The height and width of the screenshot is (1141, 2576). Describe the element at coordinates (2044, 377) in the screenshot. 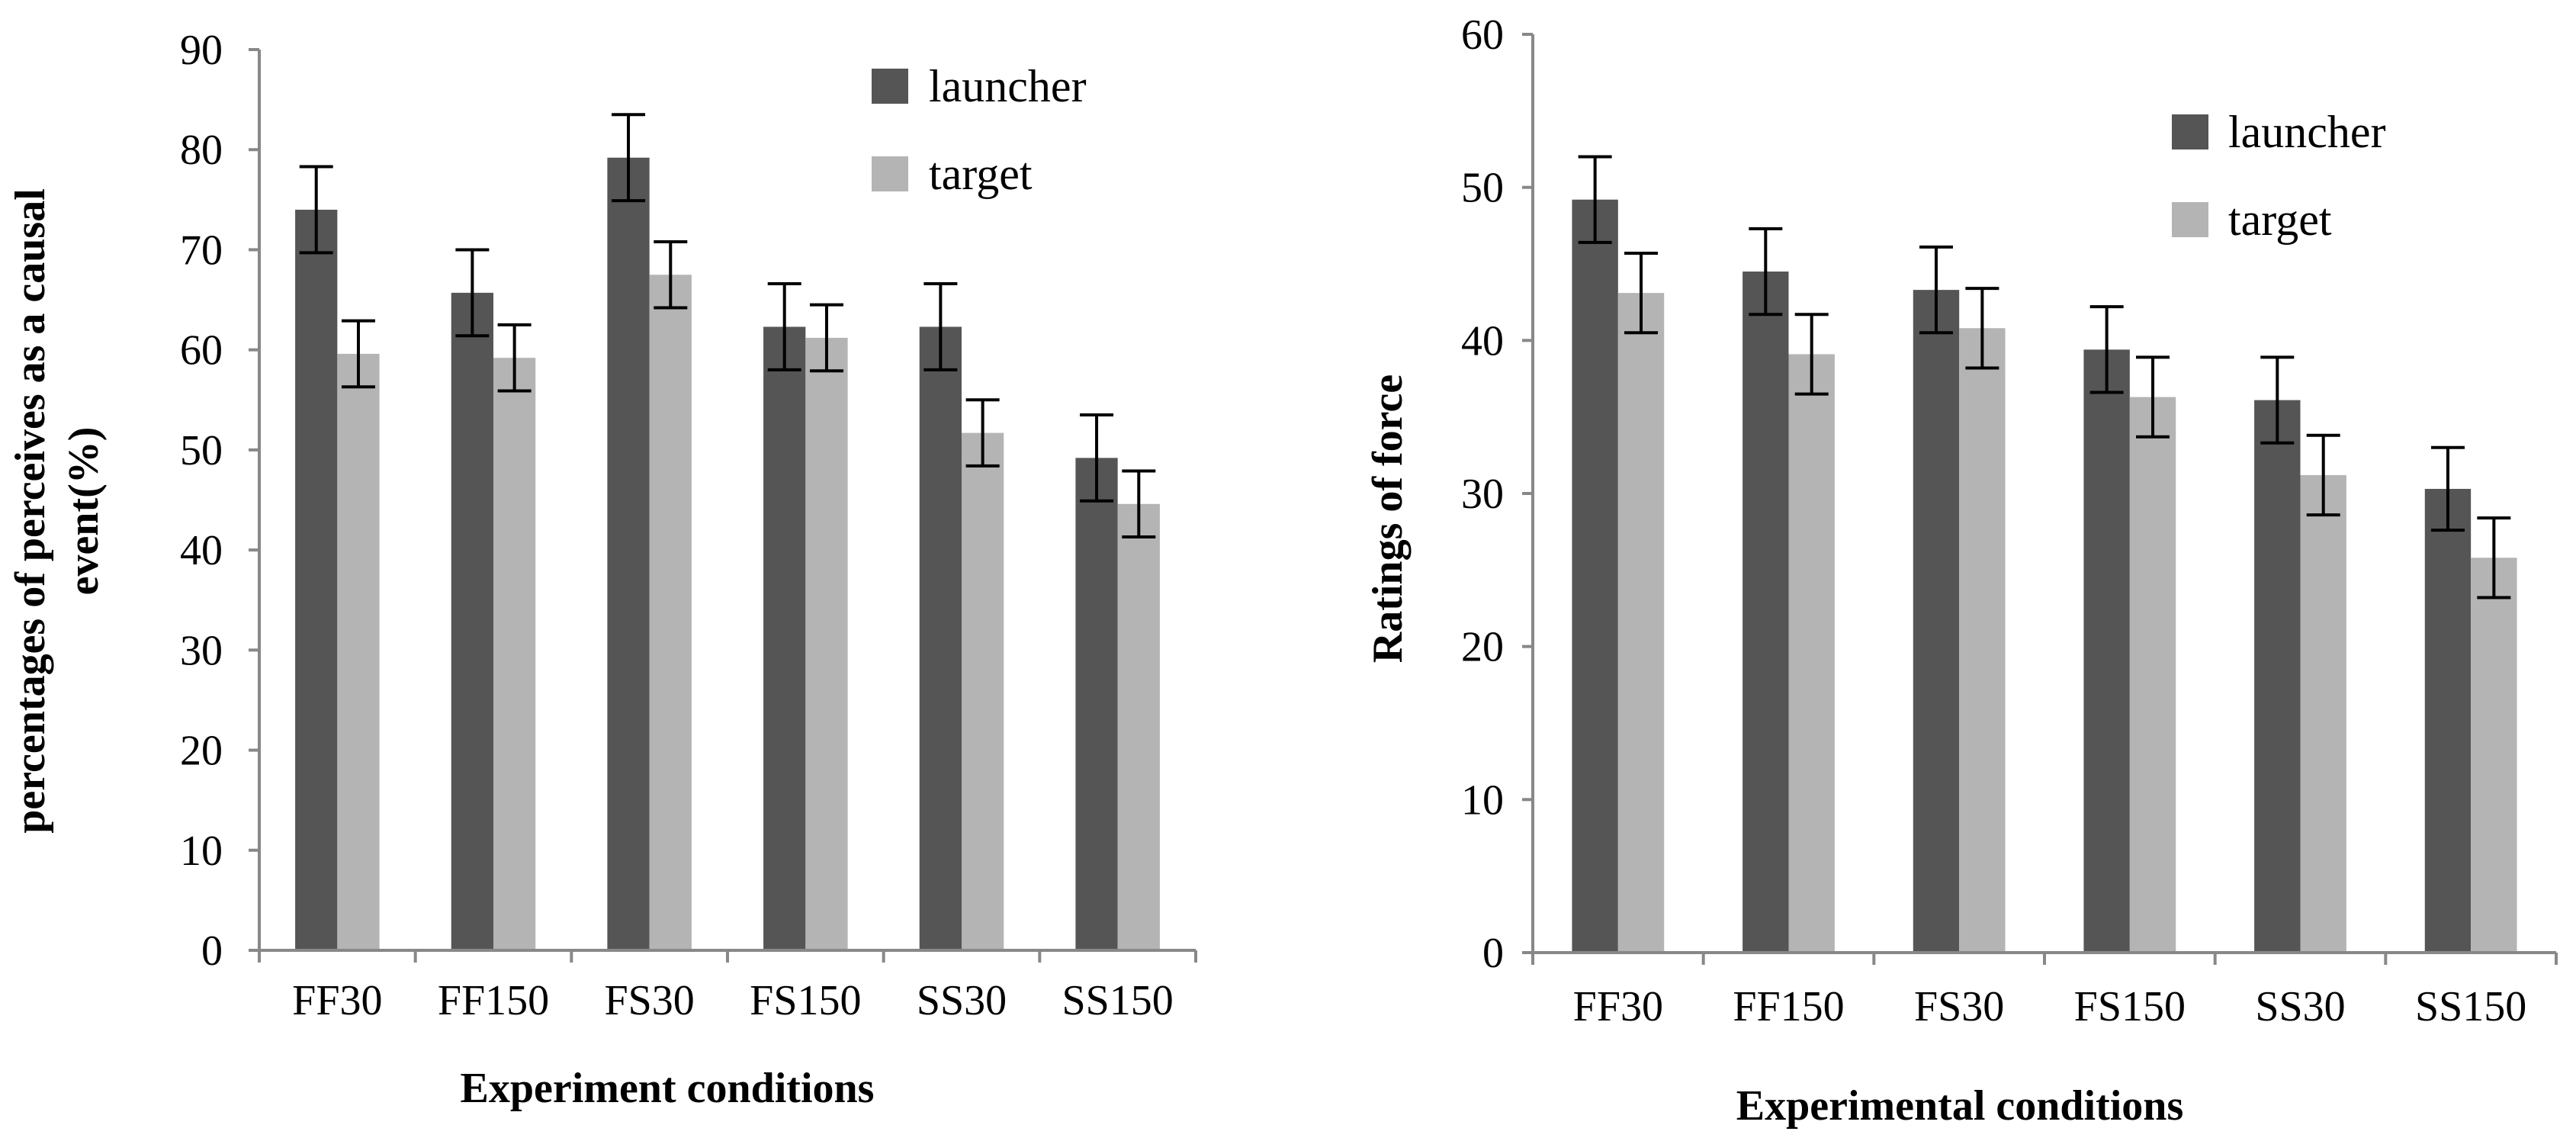

I see `chart-1-error-bars` at that location.